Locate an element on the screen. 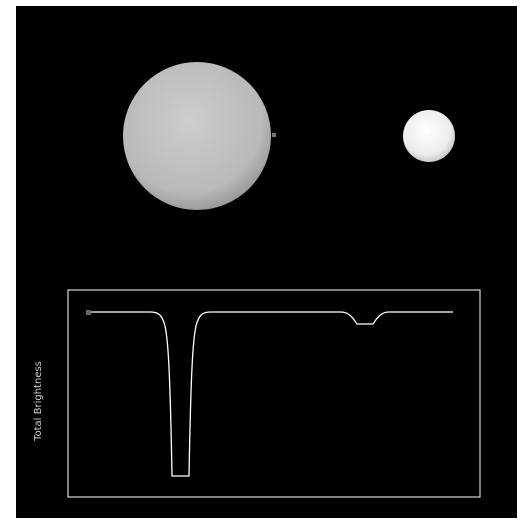 The image size is (525, 520). brightness-axis-label: Total Brightness is located at coordinates (38, 401).